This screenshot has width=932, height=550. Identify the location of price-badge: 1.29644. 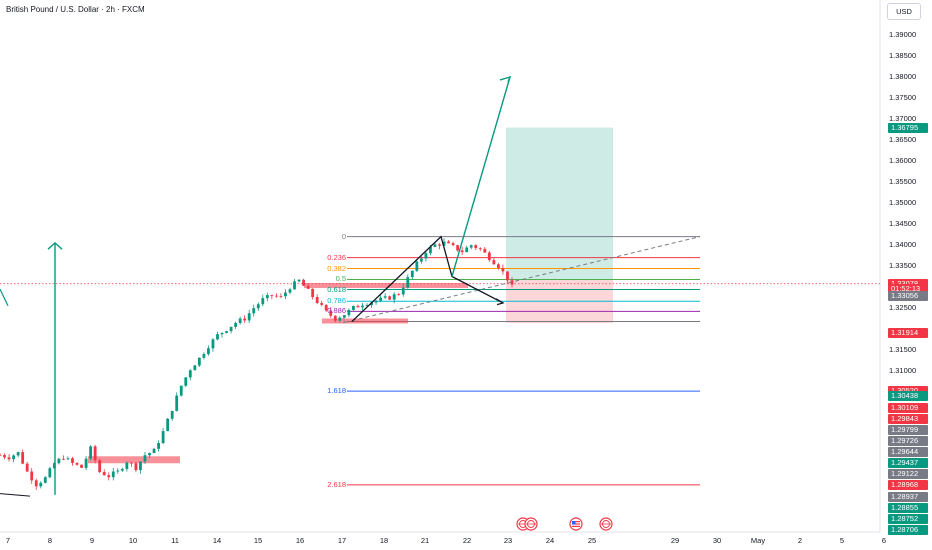
(908, 452).